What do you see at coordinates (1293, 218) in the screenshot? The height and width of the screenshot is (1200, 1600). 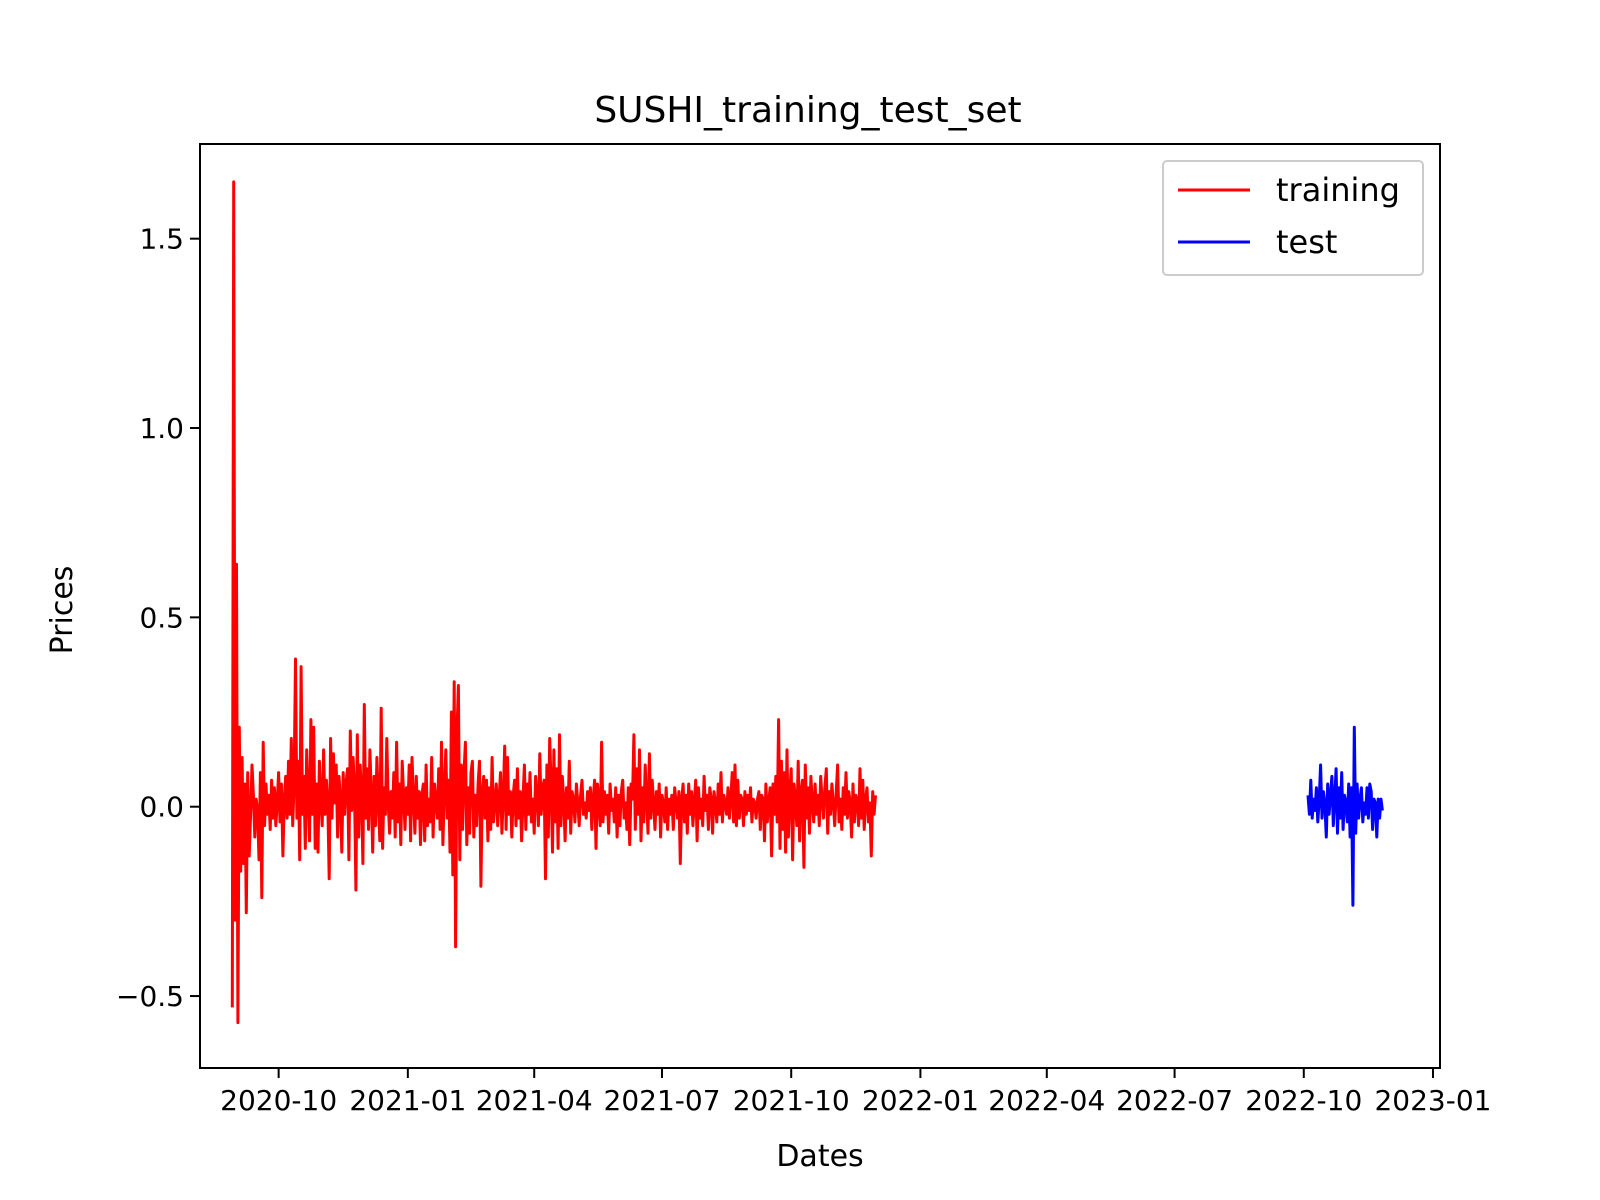 I see `legend: training test` at bounding box center [1293, 218].